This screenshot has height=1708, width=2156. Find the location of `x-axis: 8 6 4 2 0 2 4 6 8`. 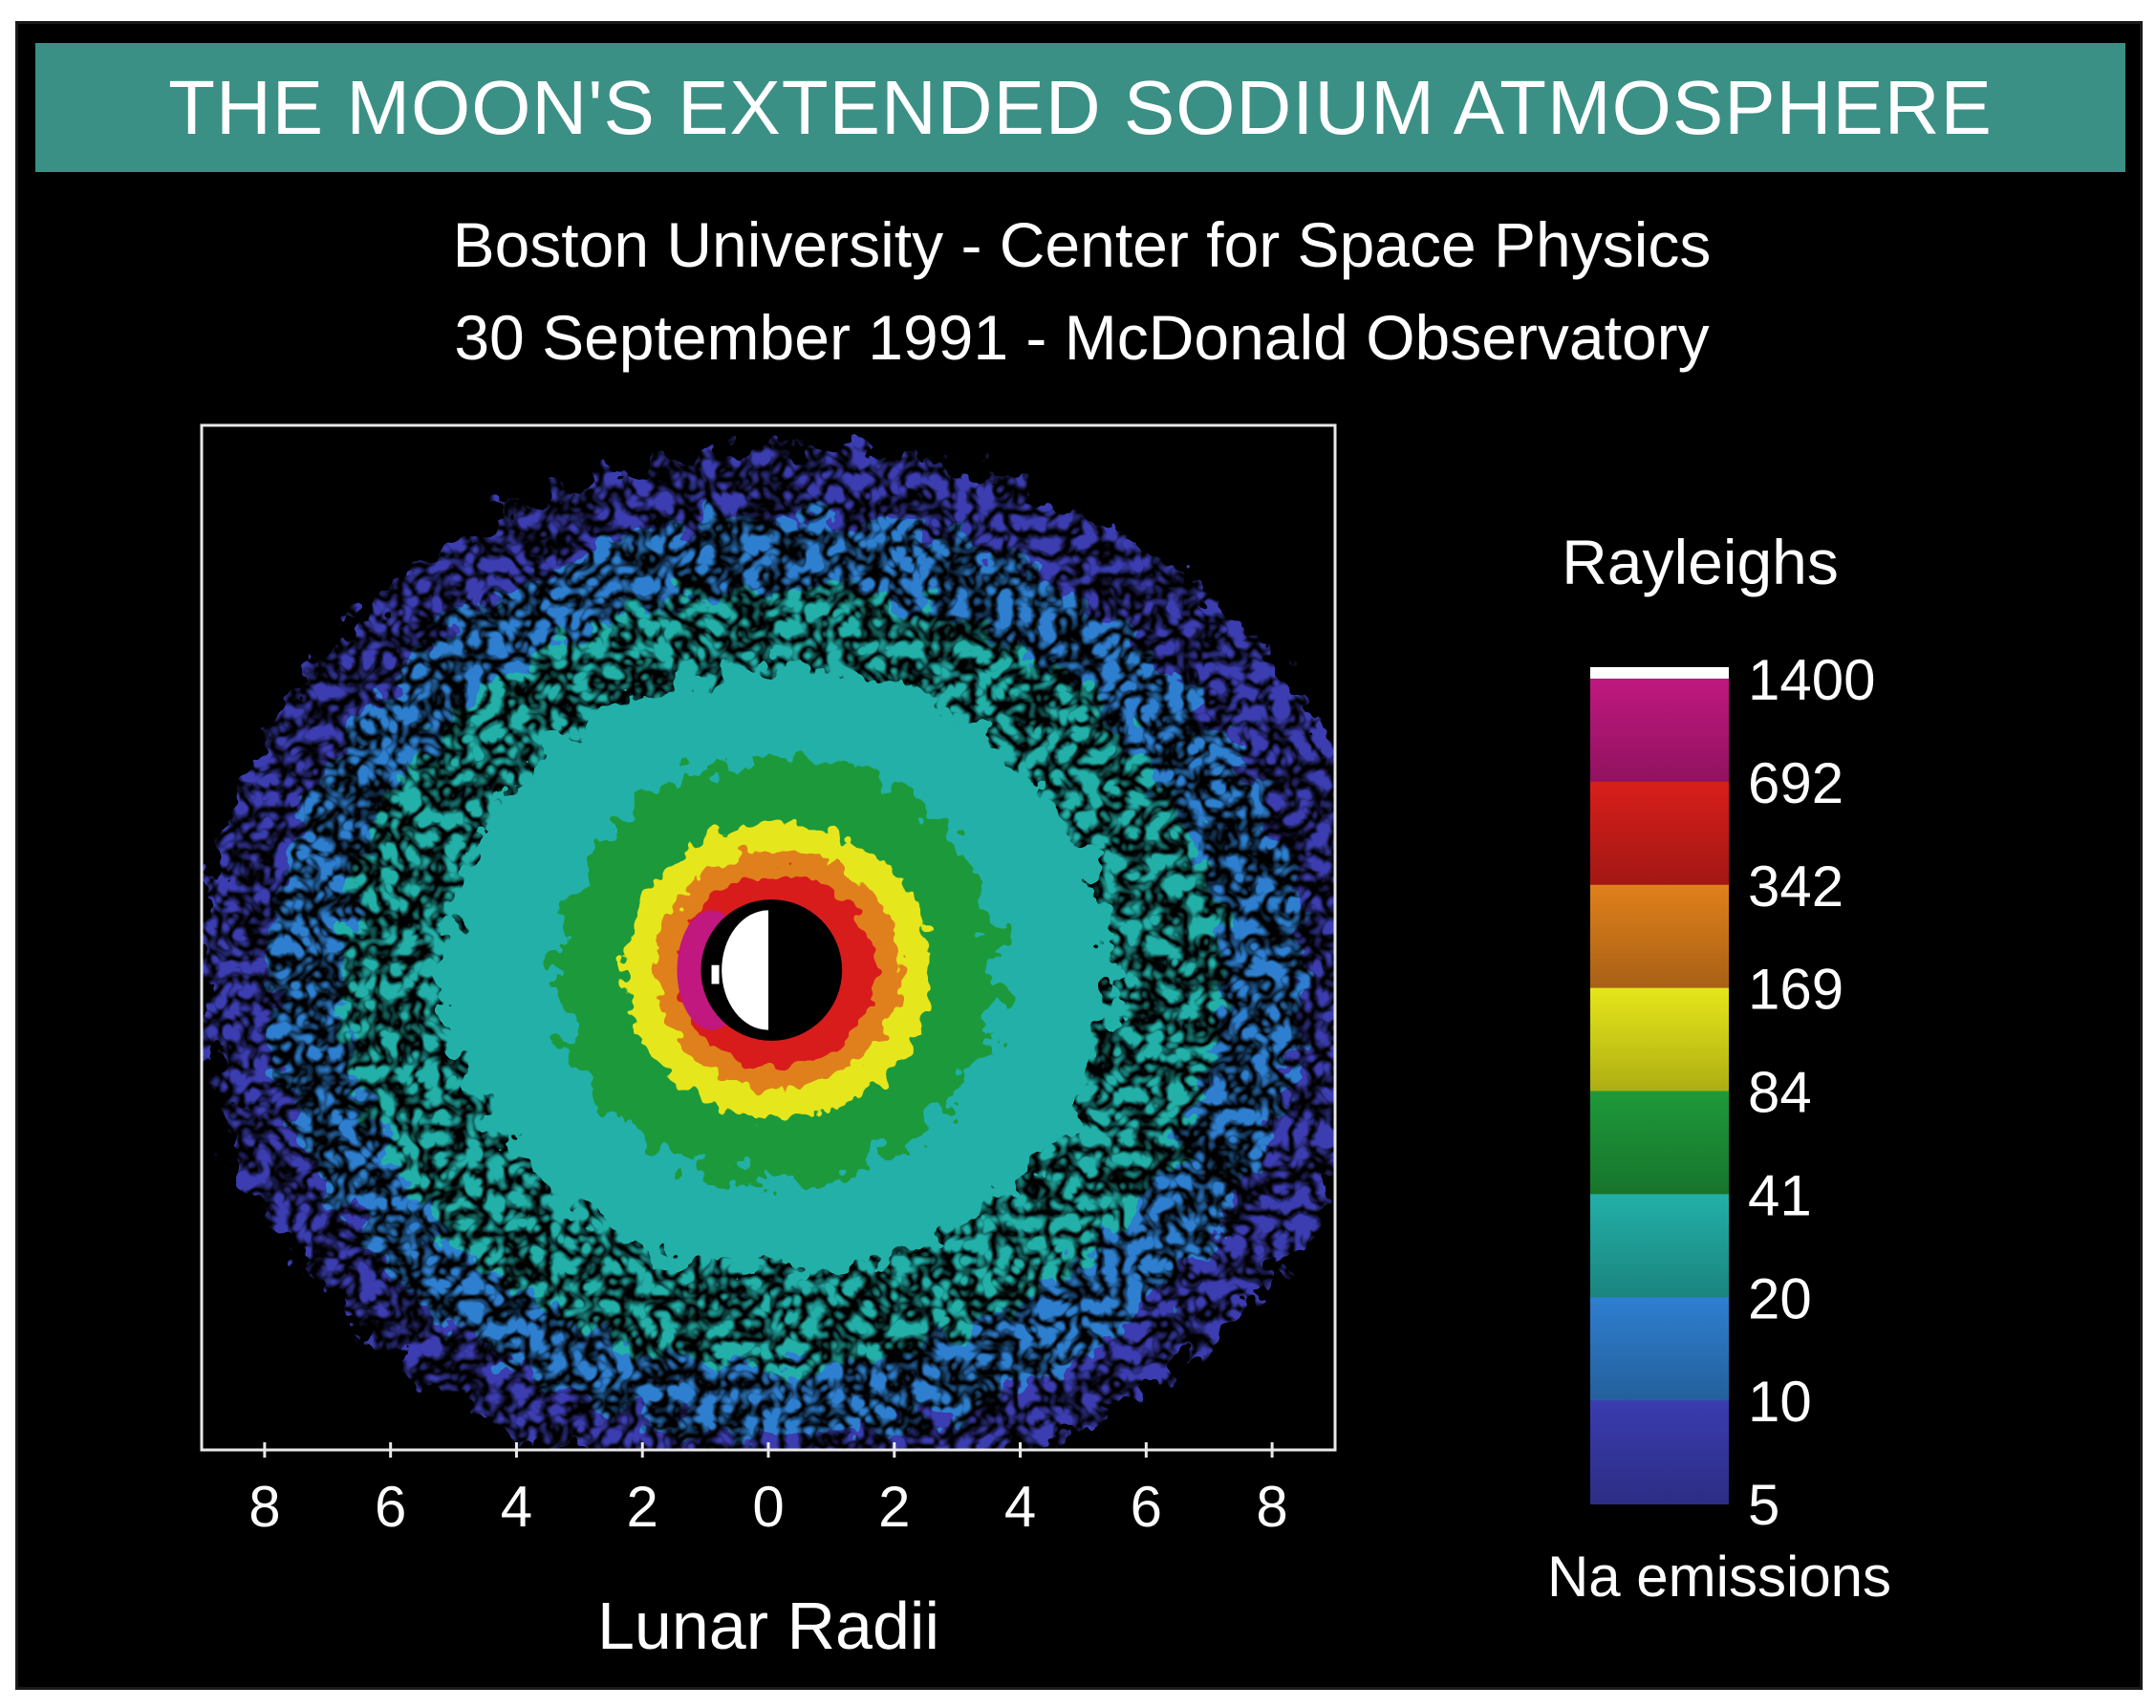

x-axis: 8 6 4 2 0 2 4 6 8 is located at coordinates (768, 1490).